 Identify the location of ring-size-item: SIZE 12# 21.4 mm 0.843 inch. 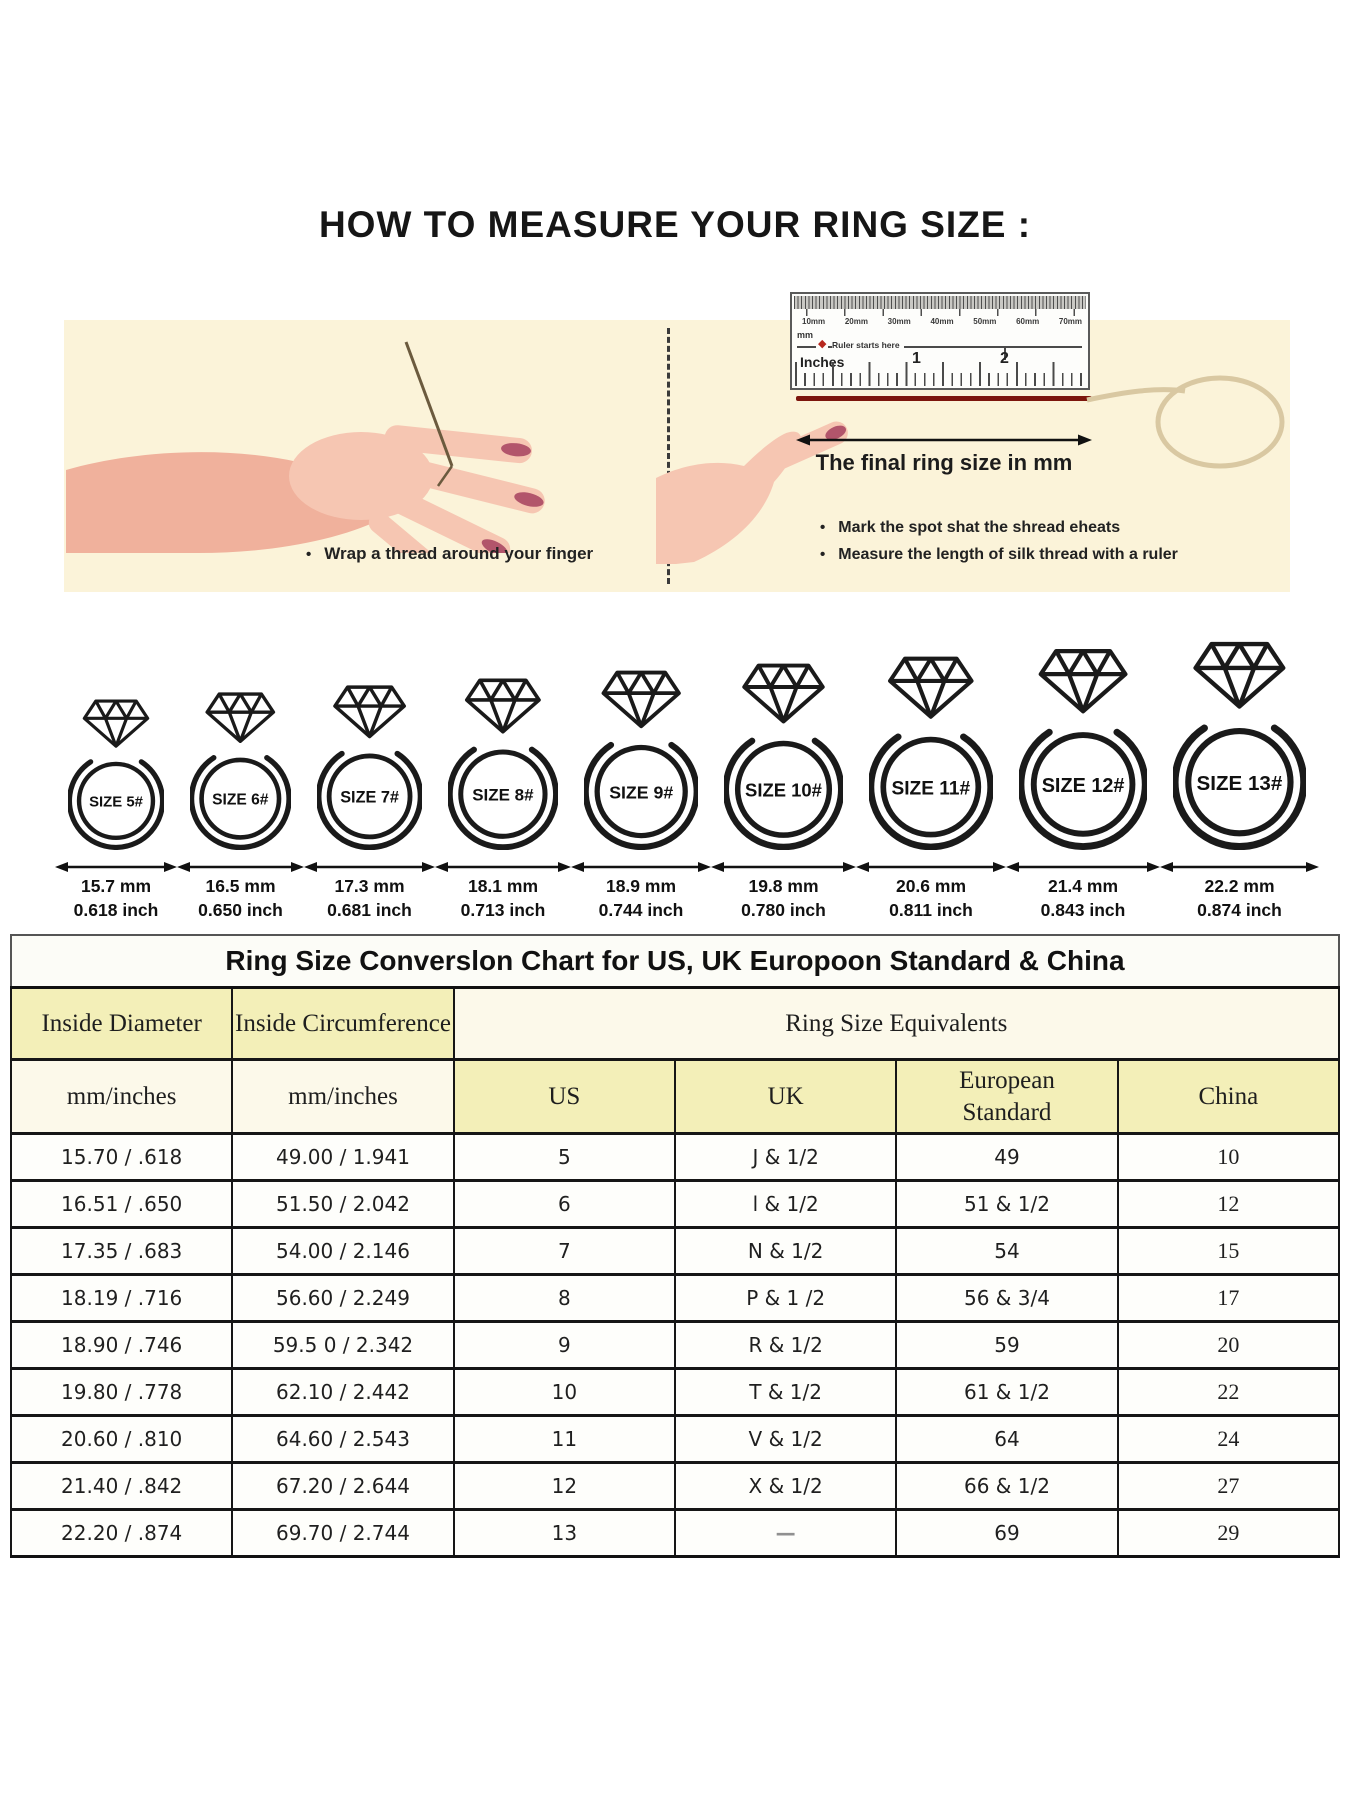
(1083, 784).